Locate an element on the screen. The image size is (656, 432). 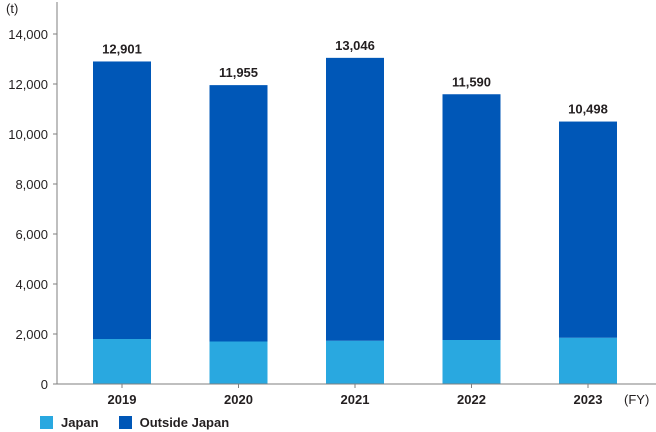
y-tick-label: 8,000 is located at coordinates (31, 184).